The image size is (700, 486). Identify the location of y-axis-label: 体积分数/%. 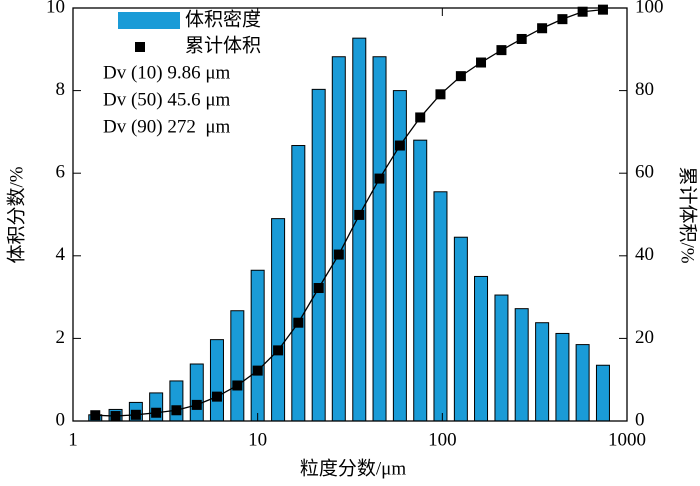
(16, 214).